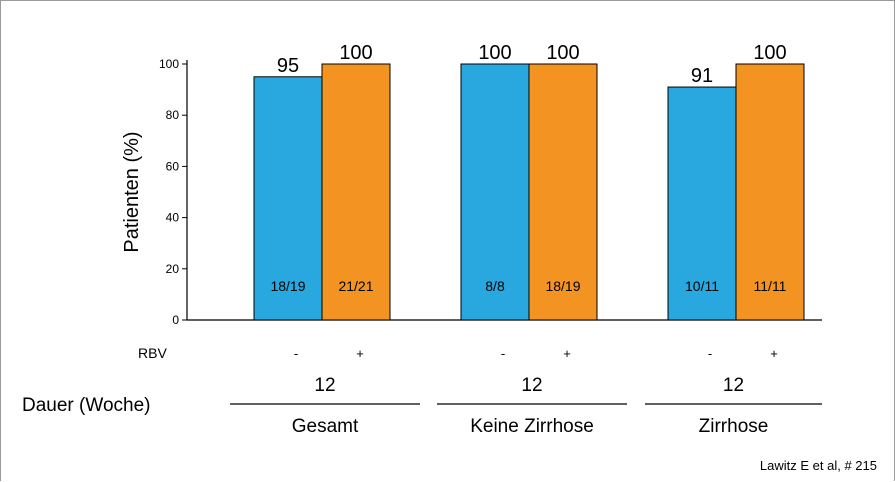 The height and width of the screenshot is (482, 895). Describe the element at coordinates (152, 353) in the screenshot. I see `rbv-row-label: RBV` at that location.